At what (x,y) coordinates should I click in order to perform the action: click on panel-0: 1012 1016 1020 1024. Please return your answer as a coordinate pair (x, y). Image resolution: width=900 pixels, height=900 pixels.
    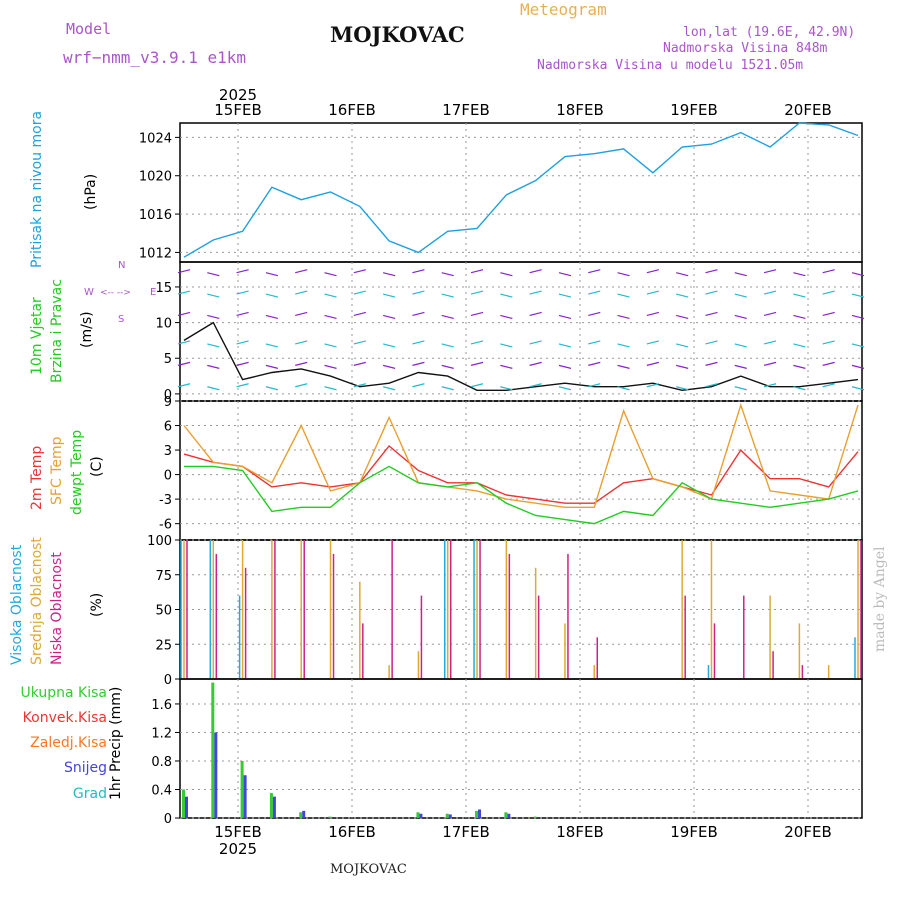
    Looking at the image, I should click on (501, 192).